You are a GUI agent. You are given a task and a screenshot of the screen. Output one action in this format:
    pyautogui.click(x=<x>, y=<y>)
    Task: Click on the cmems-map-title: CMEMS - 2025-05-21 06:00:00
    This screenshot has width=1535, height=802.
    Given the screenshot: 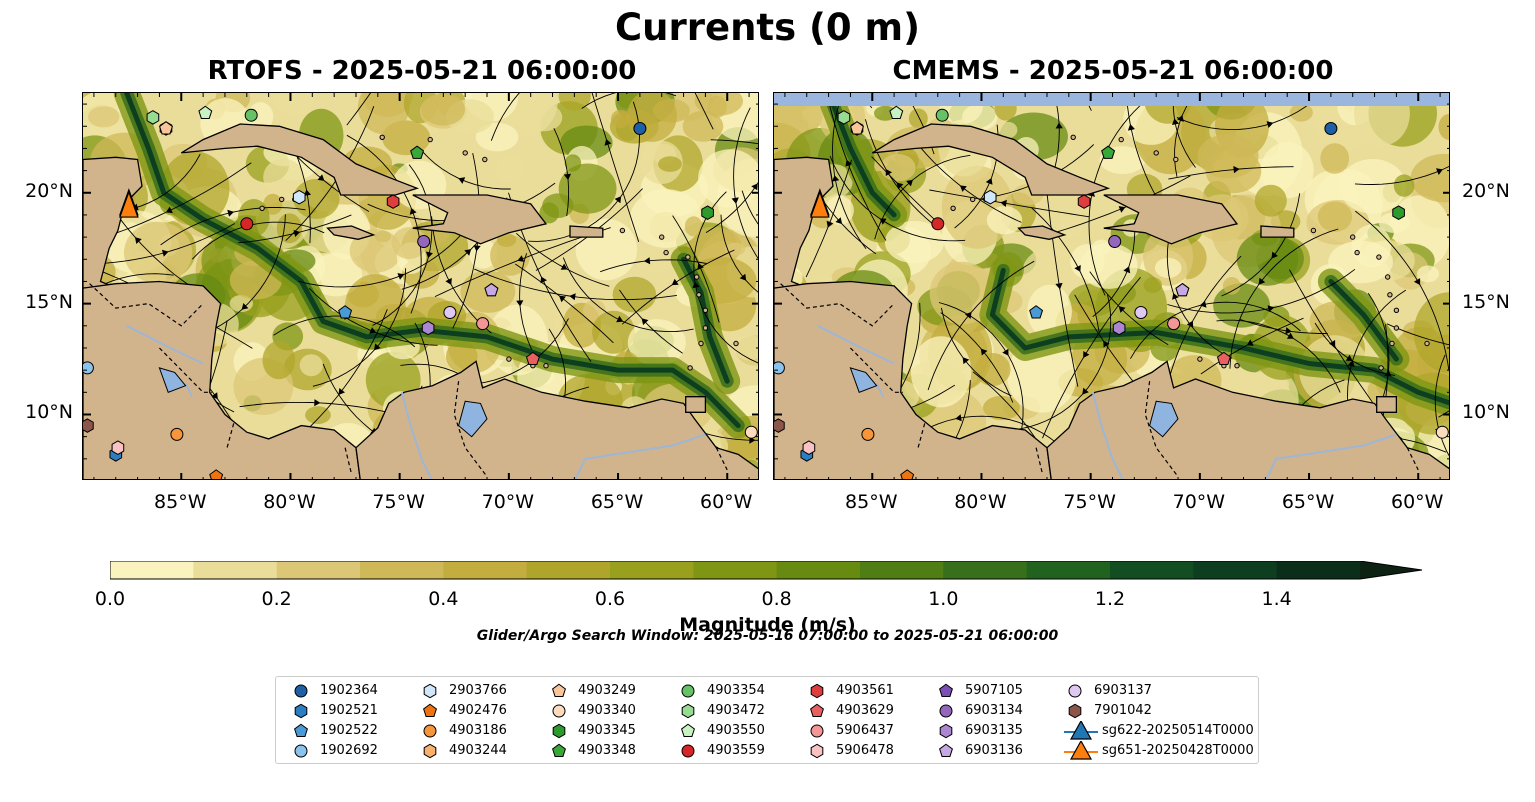 What is the action you would take?
    pyautogui.click(x=1113, y=71)
    